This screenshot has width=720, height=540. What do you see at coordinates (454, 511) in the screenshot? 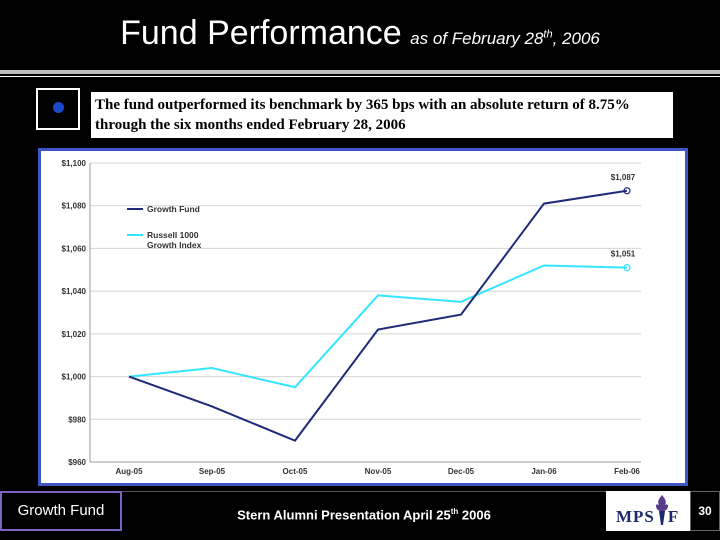
I see `footer-presentation-sup: th` at bounding box center [454, 511].